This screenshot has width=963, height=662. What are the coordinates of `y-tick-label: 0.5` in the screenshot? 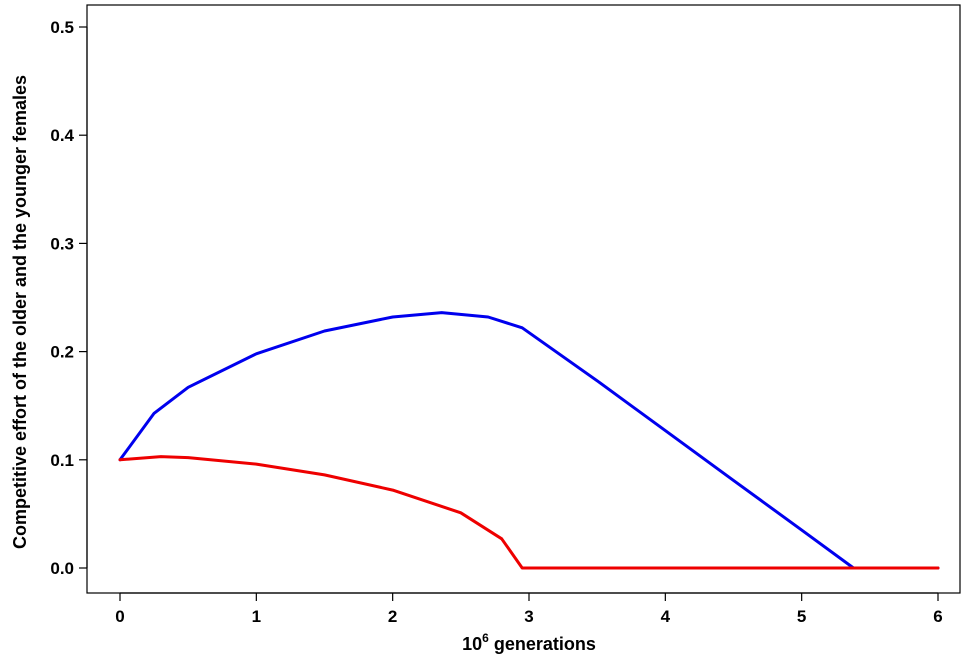 It's located at (62, 27).